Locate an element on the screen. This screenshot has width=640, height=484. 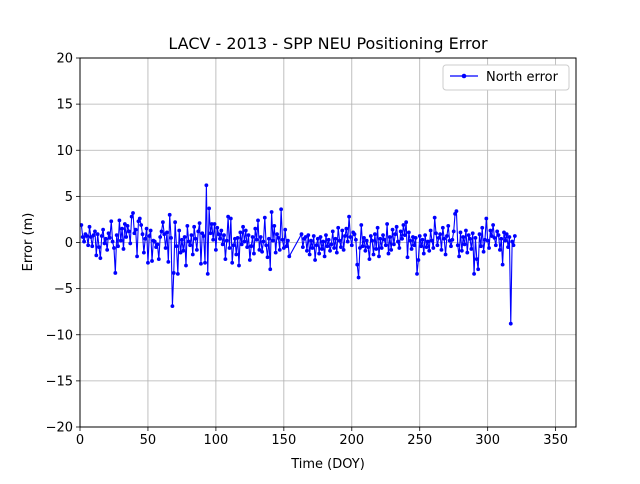
y-tick-label: −5 is located at coordinates (63, 289).